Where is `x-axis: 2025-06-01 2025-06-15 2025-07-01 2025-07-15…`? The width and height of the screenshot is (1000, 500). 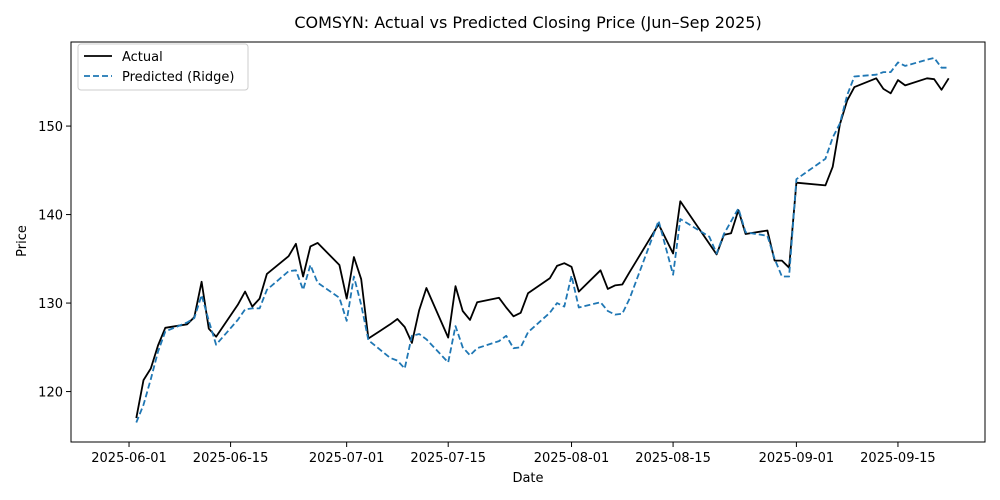
x-axis: 2025-06-01 2025-06-15 2025-07-01 2025-07-15… is located at coordinates (513, 454).